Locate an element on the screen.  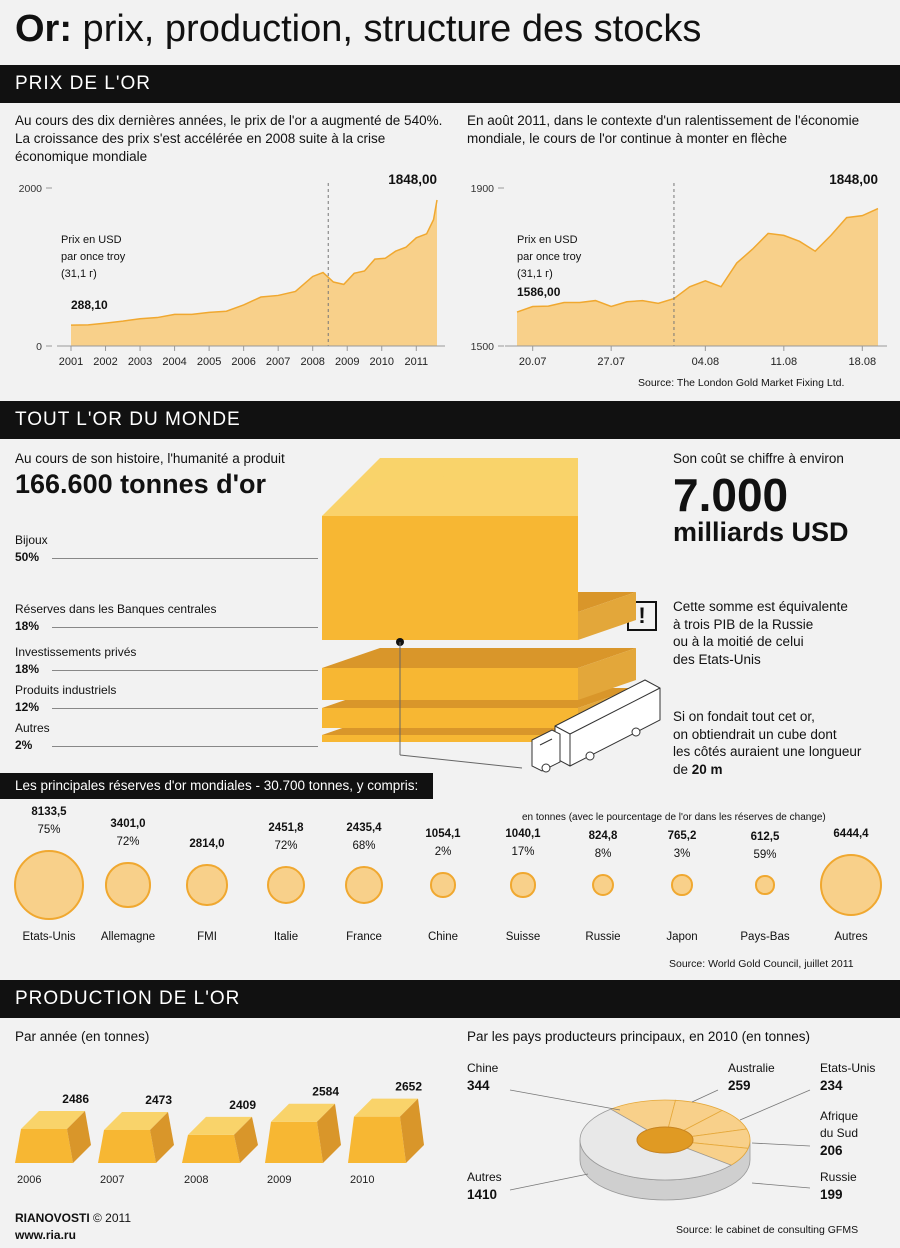
unit-note-line-1: Prix en USD is located at coordinates (547, 240).